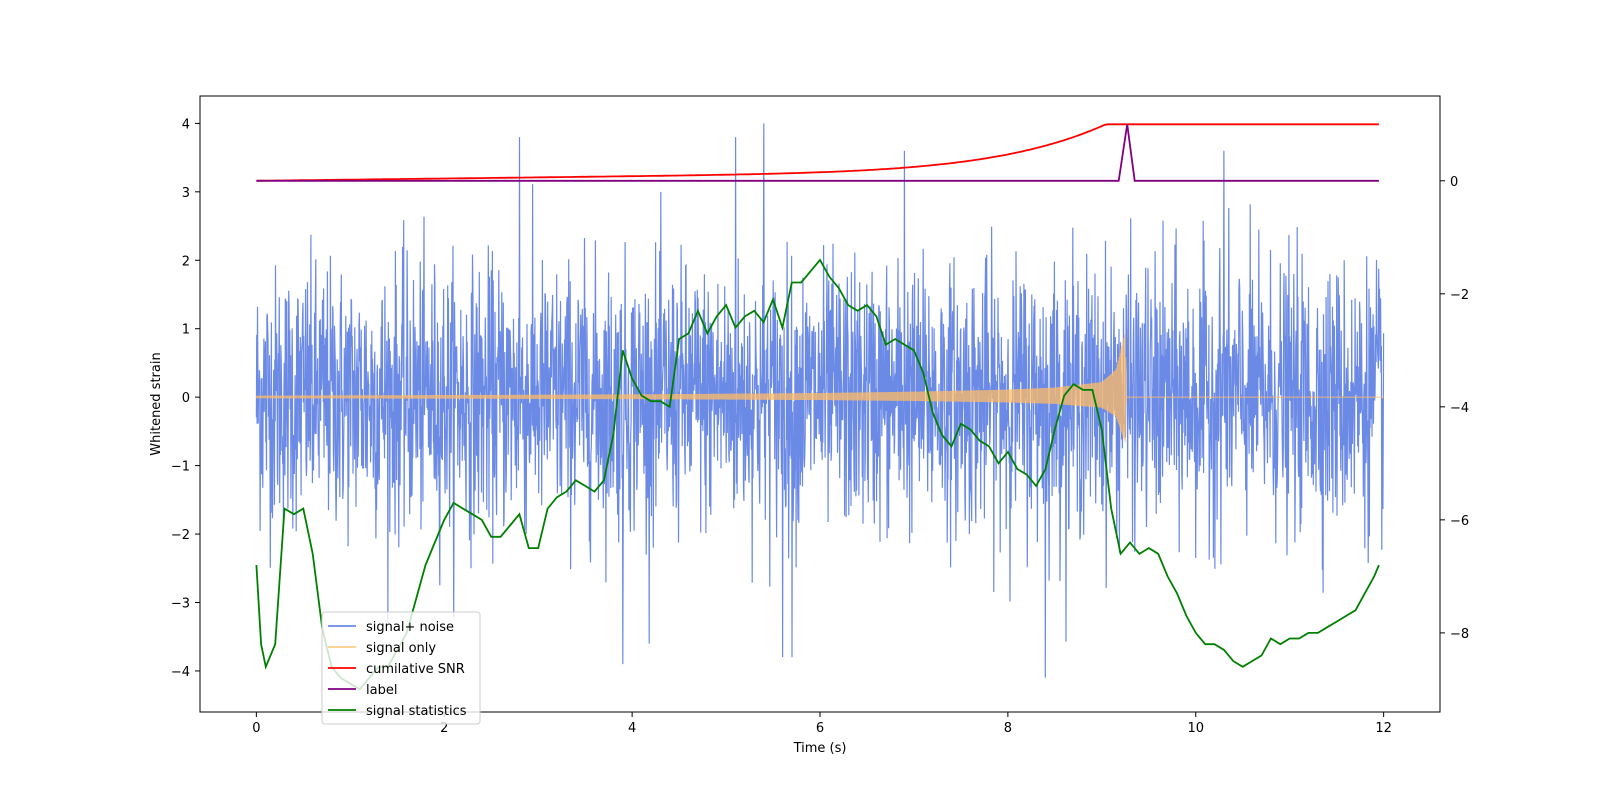  What do you see at coordinates (186, 261) in the screenshot?
I see `y-tick-label: 2` at bounding box center [186, 261].